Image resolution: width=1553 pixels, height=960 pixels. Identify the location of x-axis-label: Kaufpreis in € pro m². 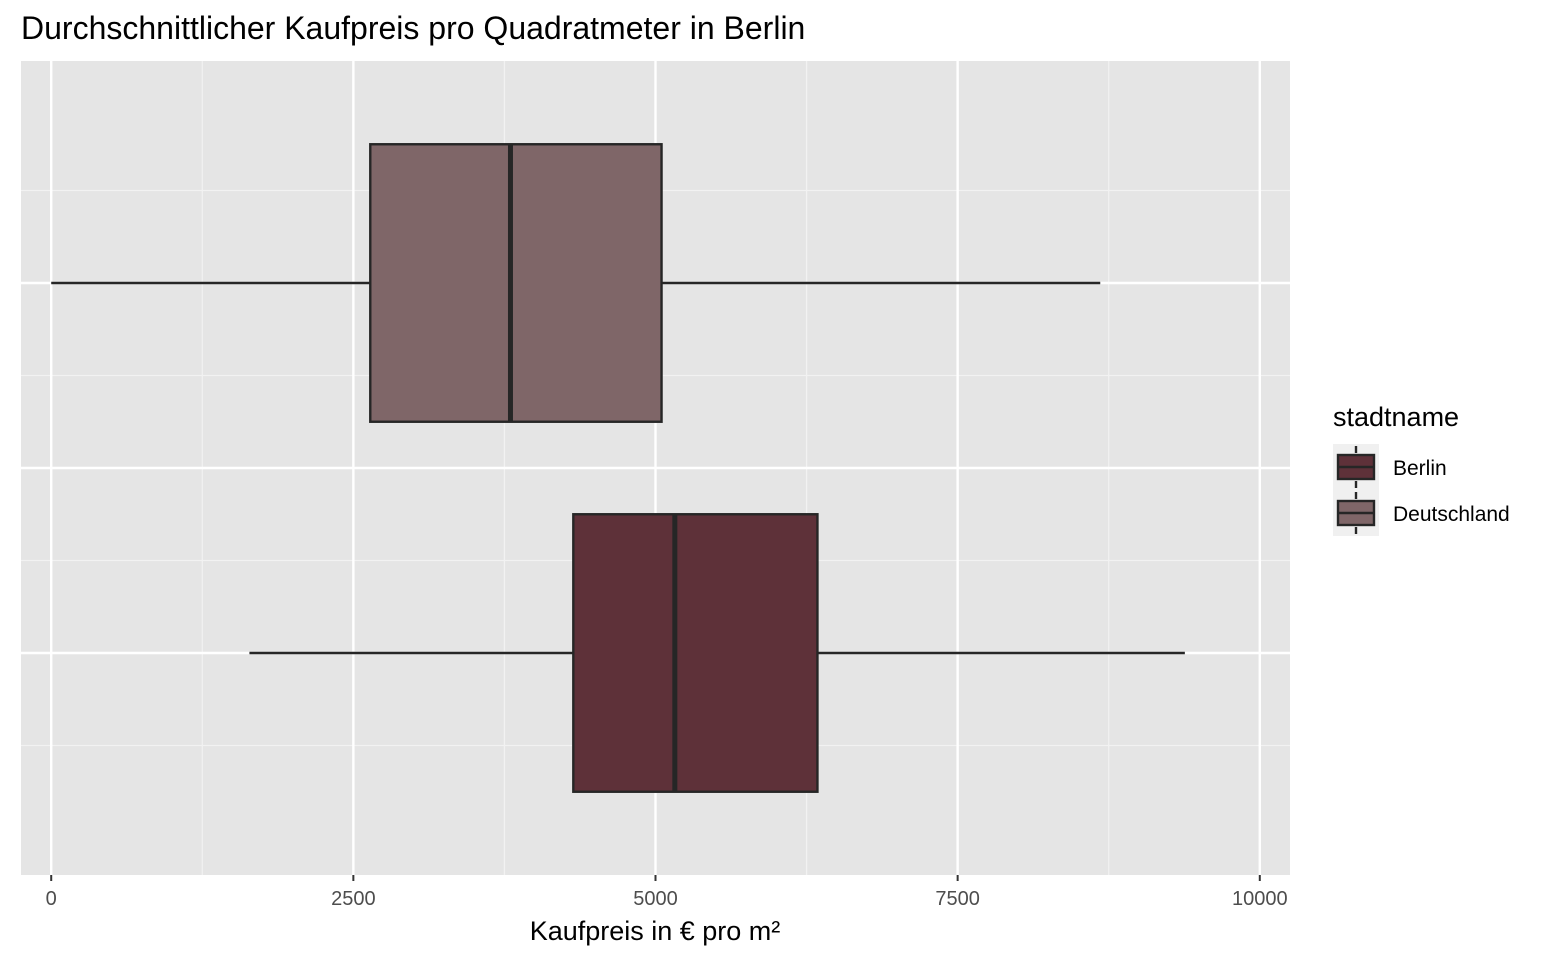
(655, 931).